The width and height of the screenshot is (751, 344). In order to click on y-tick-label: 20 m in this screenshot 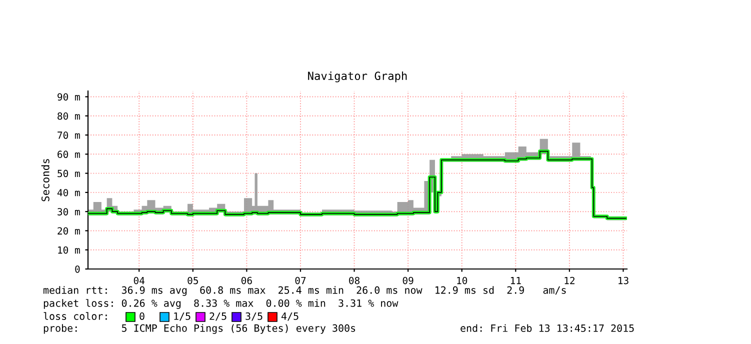, I will do `click(69, 231)`.